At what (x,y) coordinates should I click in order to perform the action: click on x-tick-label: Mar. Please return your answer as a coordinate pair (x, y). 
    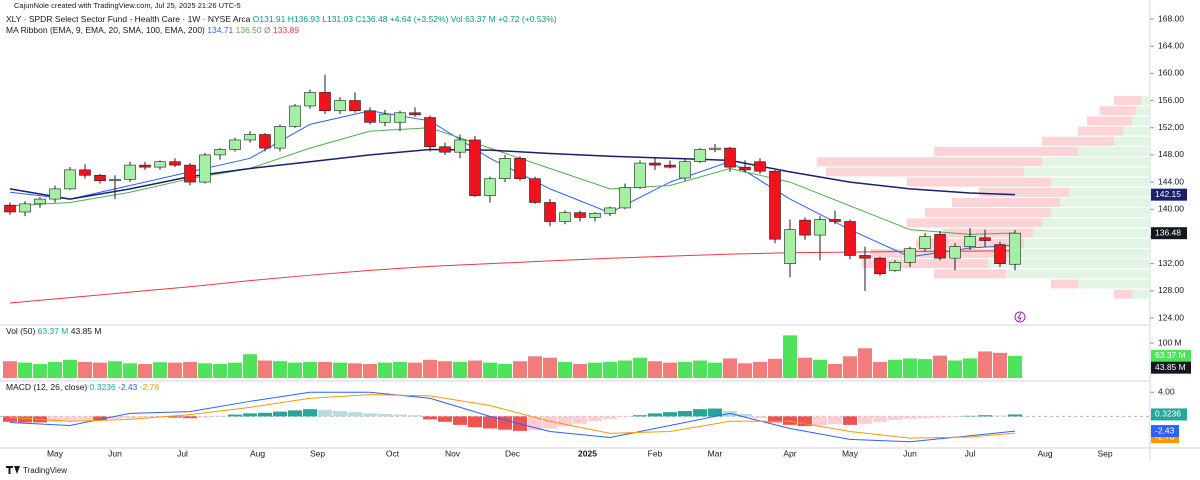
    Looking at the image, I should click on (715, 453).